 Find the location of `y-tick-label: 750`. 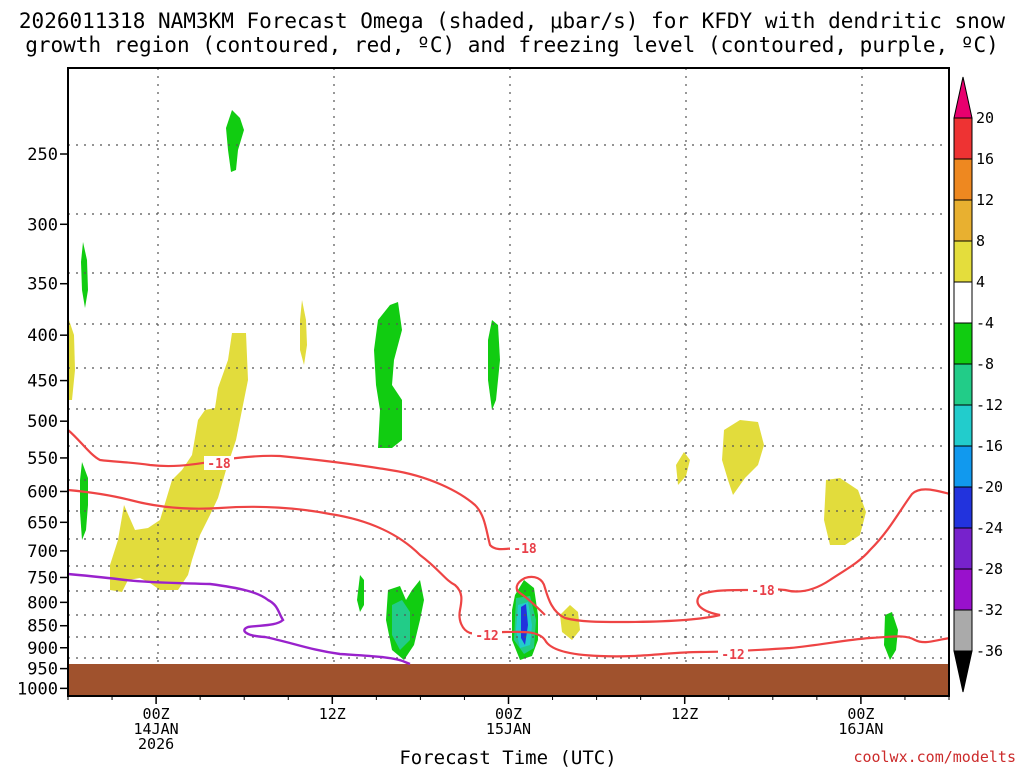

y-tick-label: 750 is located at coordinates (42, 578).